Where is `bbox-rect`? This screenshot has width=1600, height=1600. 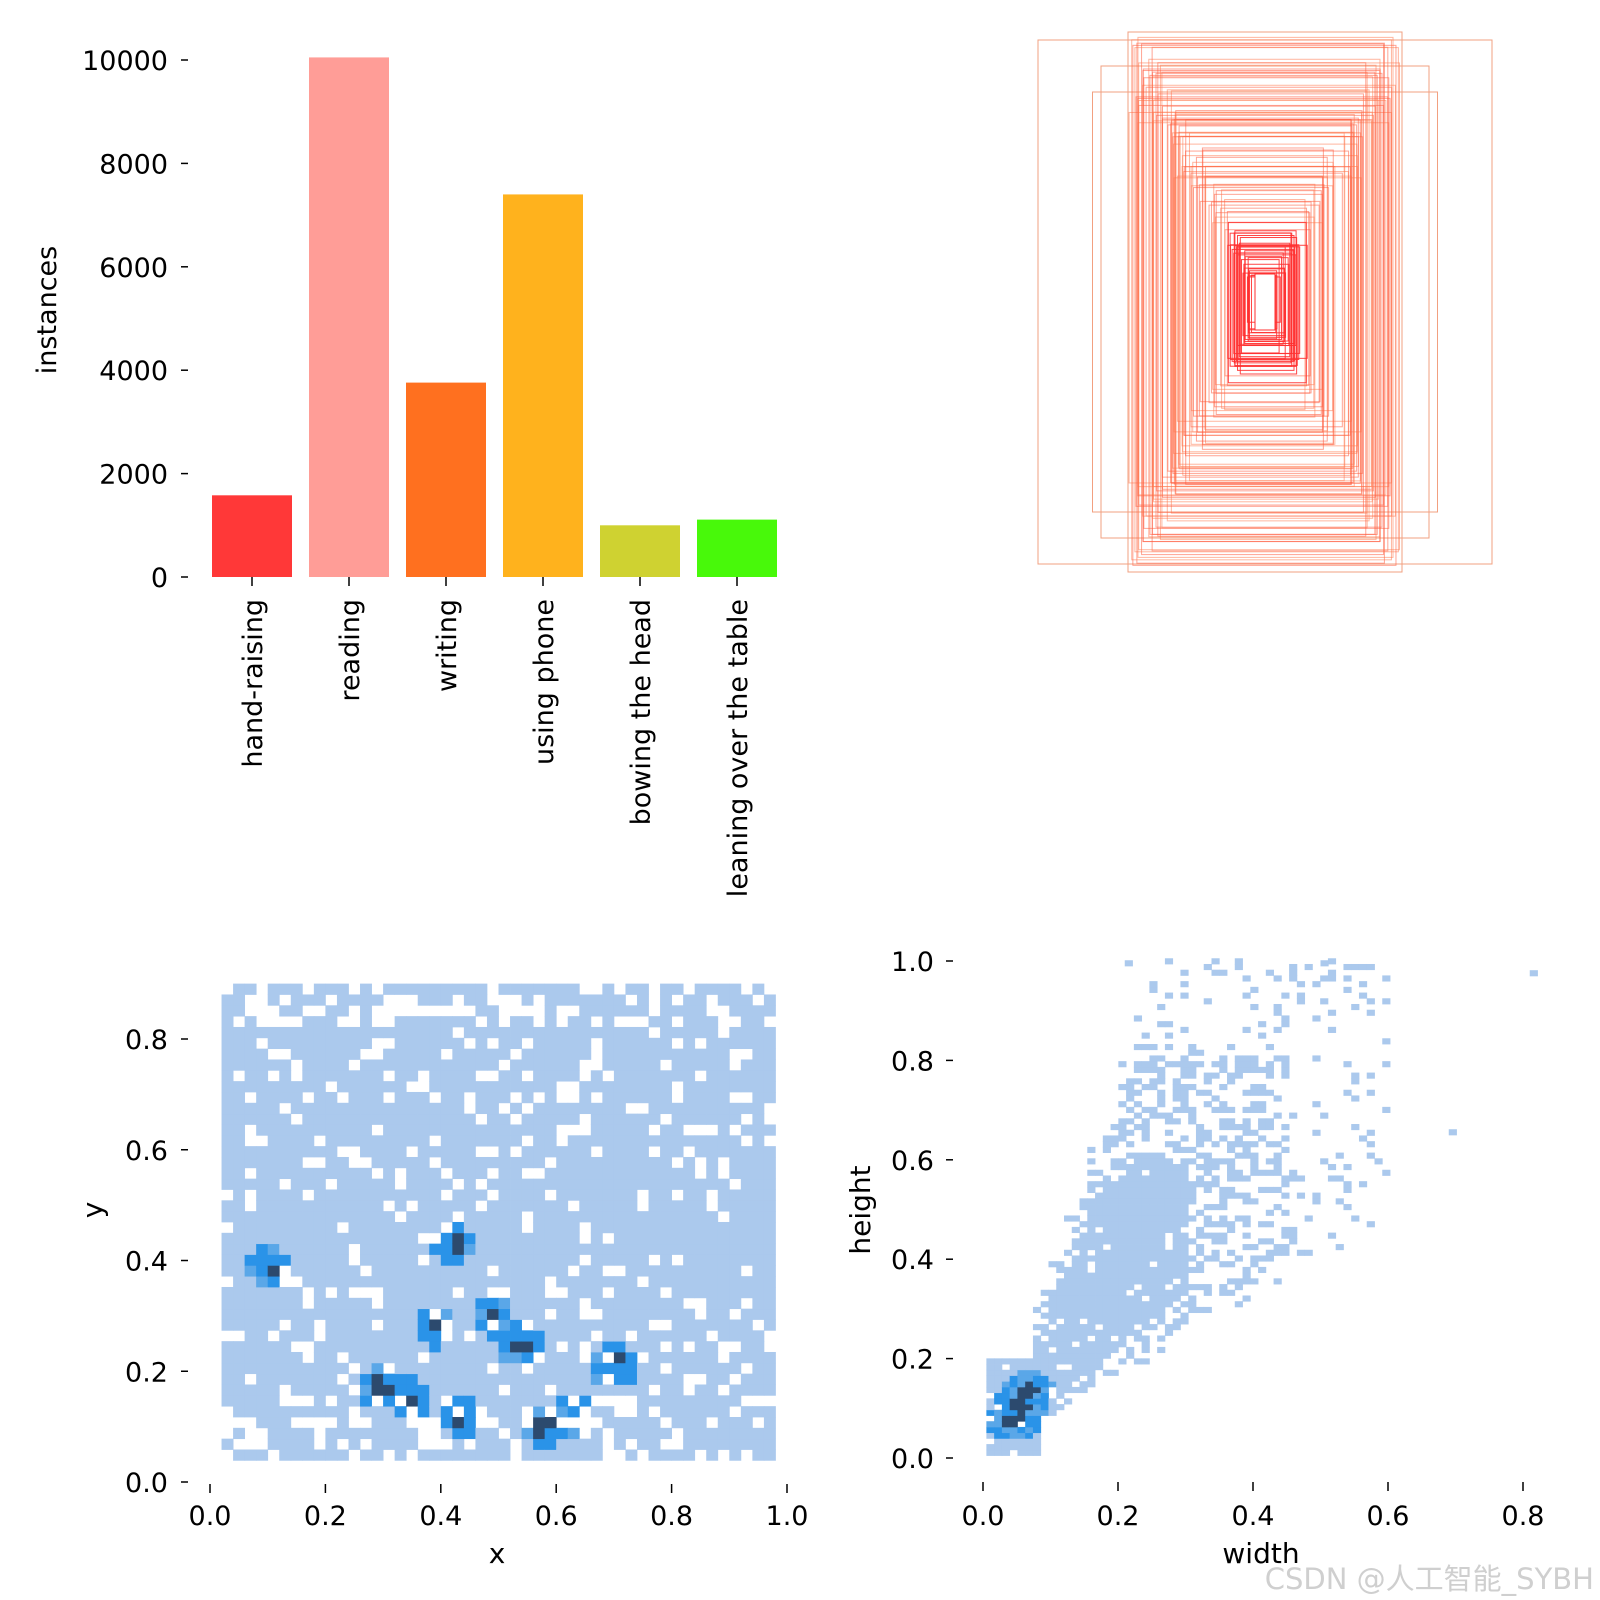 bbox-rect is located at coordinates (1268, 300).